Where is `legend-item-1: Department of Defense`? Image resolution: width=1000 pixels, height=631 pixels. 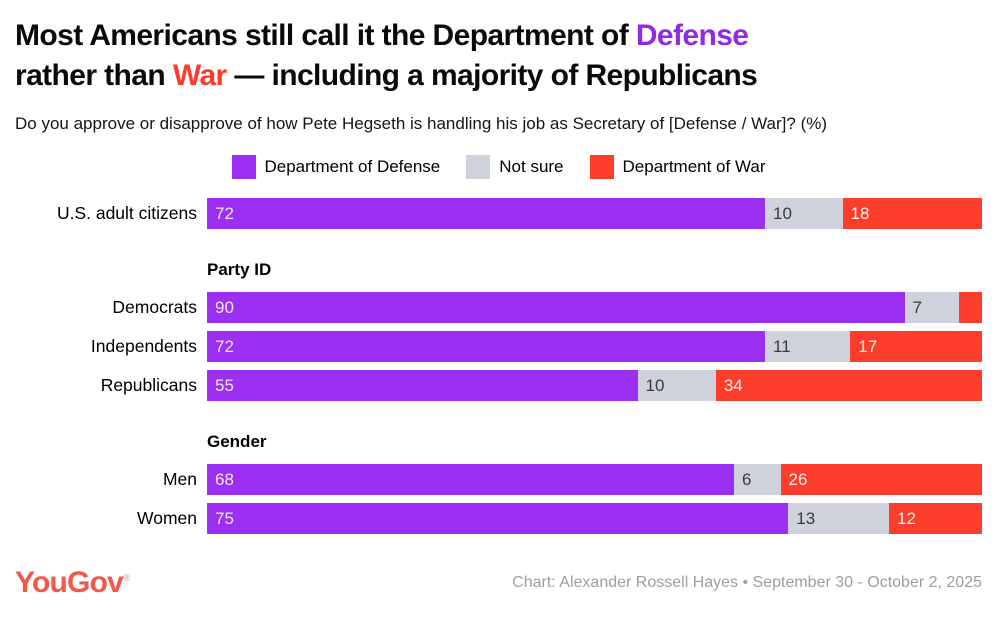
legend-item-1: Department of Defense is located at coordinates (336, 167).